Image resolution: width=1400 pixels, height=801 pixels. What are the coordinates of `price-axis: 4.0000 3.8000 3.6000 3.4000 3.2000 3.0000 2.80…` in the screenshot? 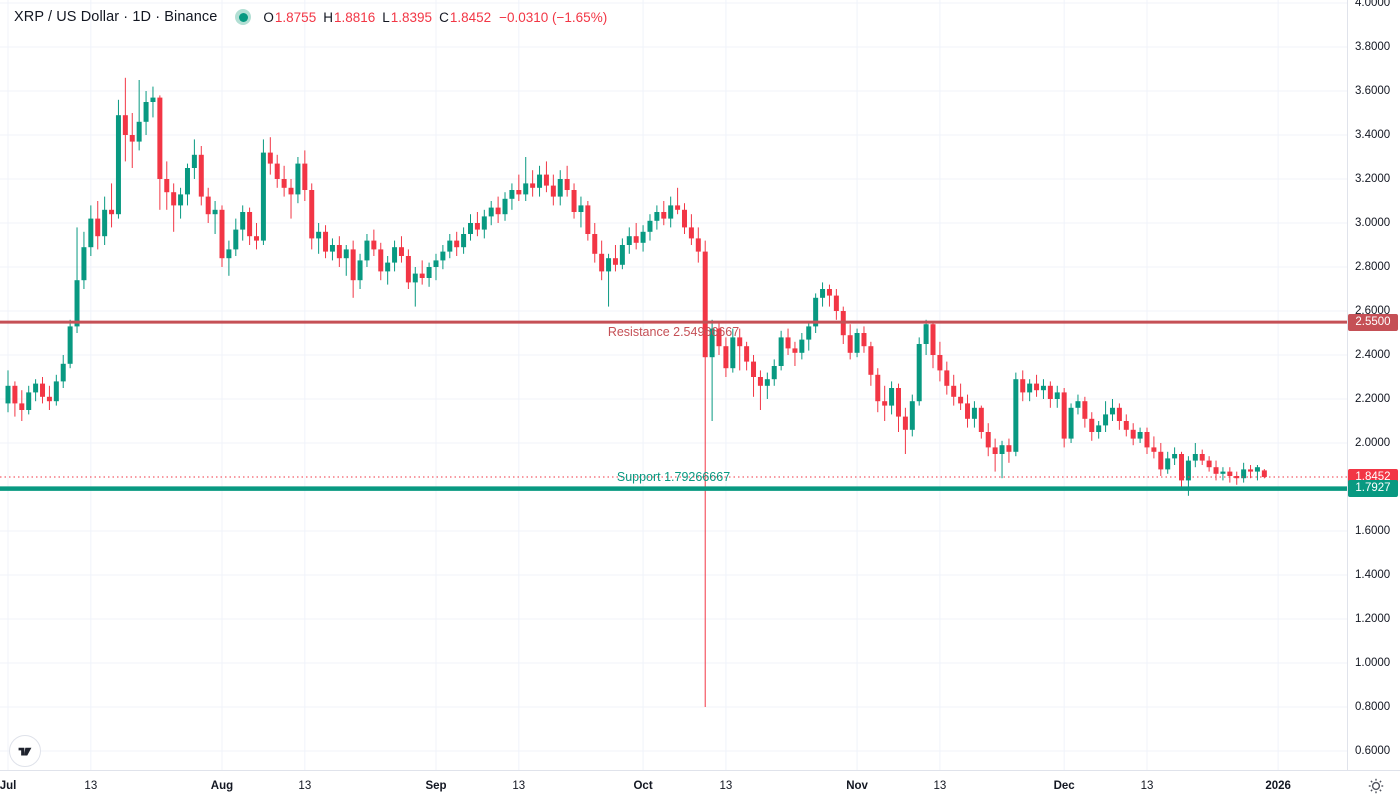 It's located at (1373, 385).